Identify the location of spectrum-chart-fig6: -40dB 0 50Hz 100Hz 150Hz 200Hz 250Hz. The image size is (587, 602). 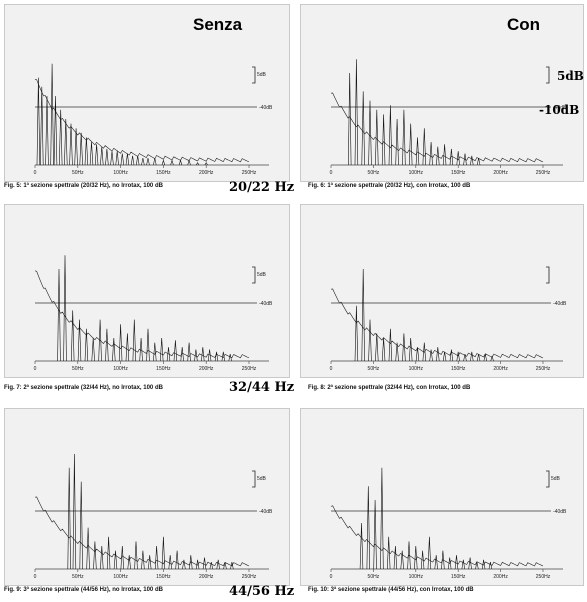
(448, 117).